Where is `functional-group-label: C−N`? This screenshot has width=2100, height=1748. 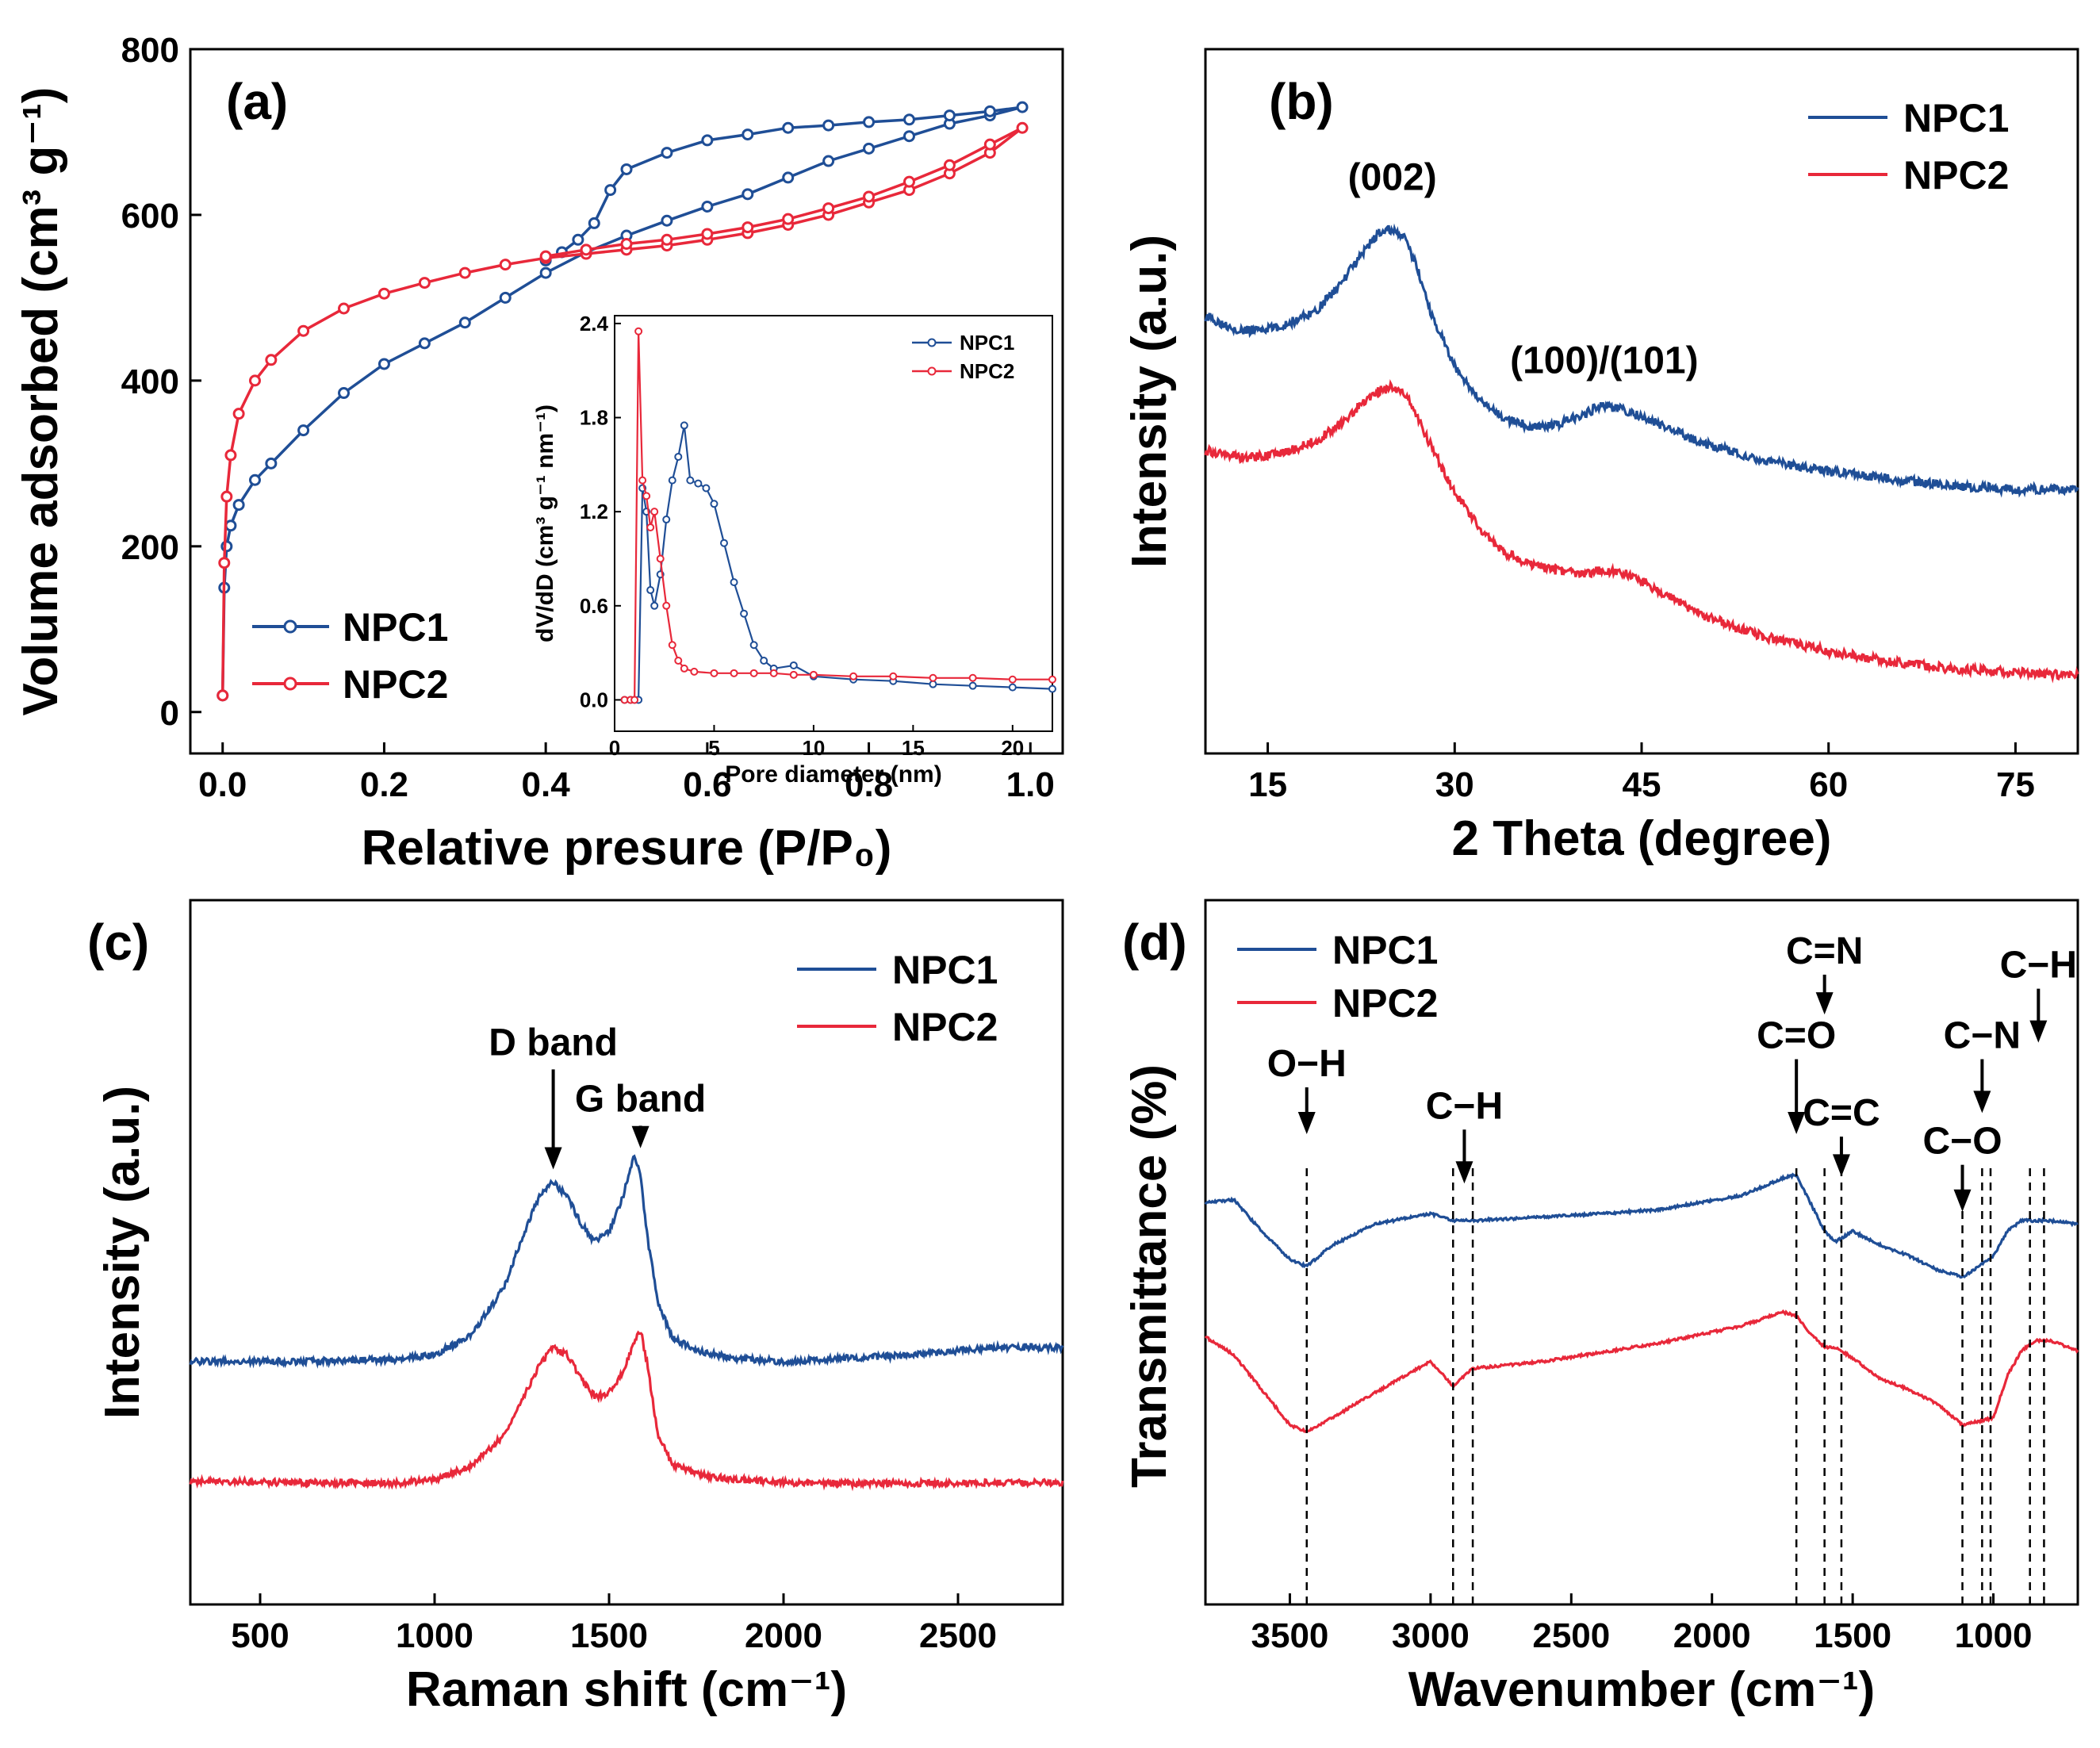 functional-group-label: C−N is located at coordinates (1982, 1035).